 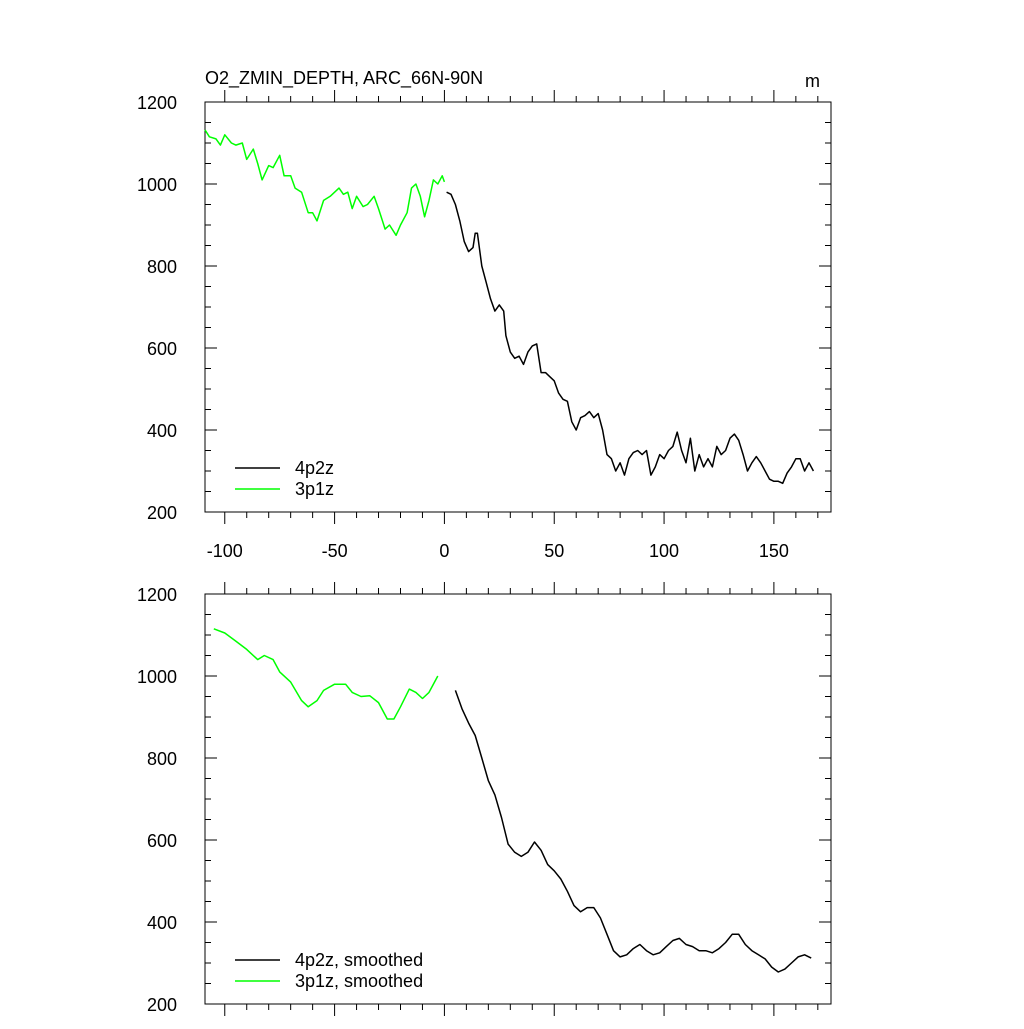 I want to click on legend-label: 4p2z, smoothed, so click(x=359, y=960).